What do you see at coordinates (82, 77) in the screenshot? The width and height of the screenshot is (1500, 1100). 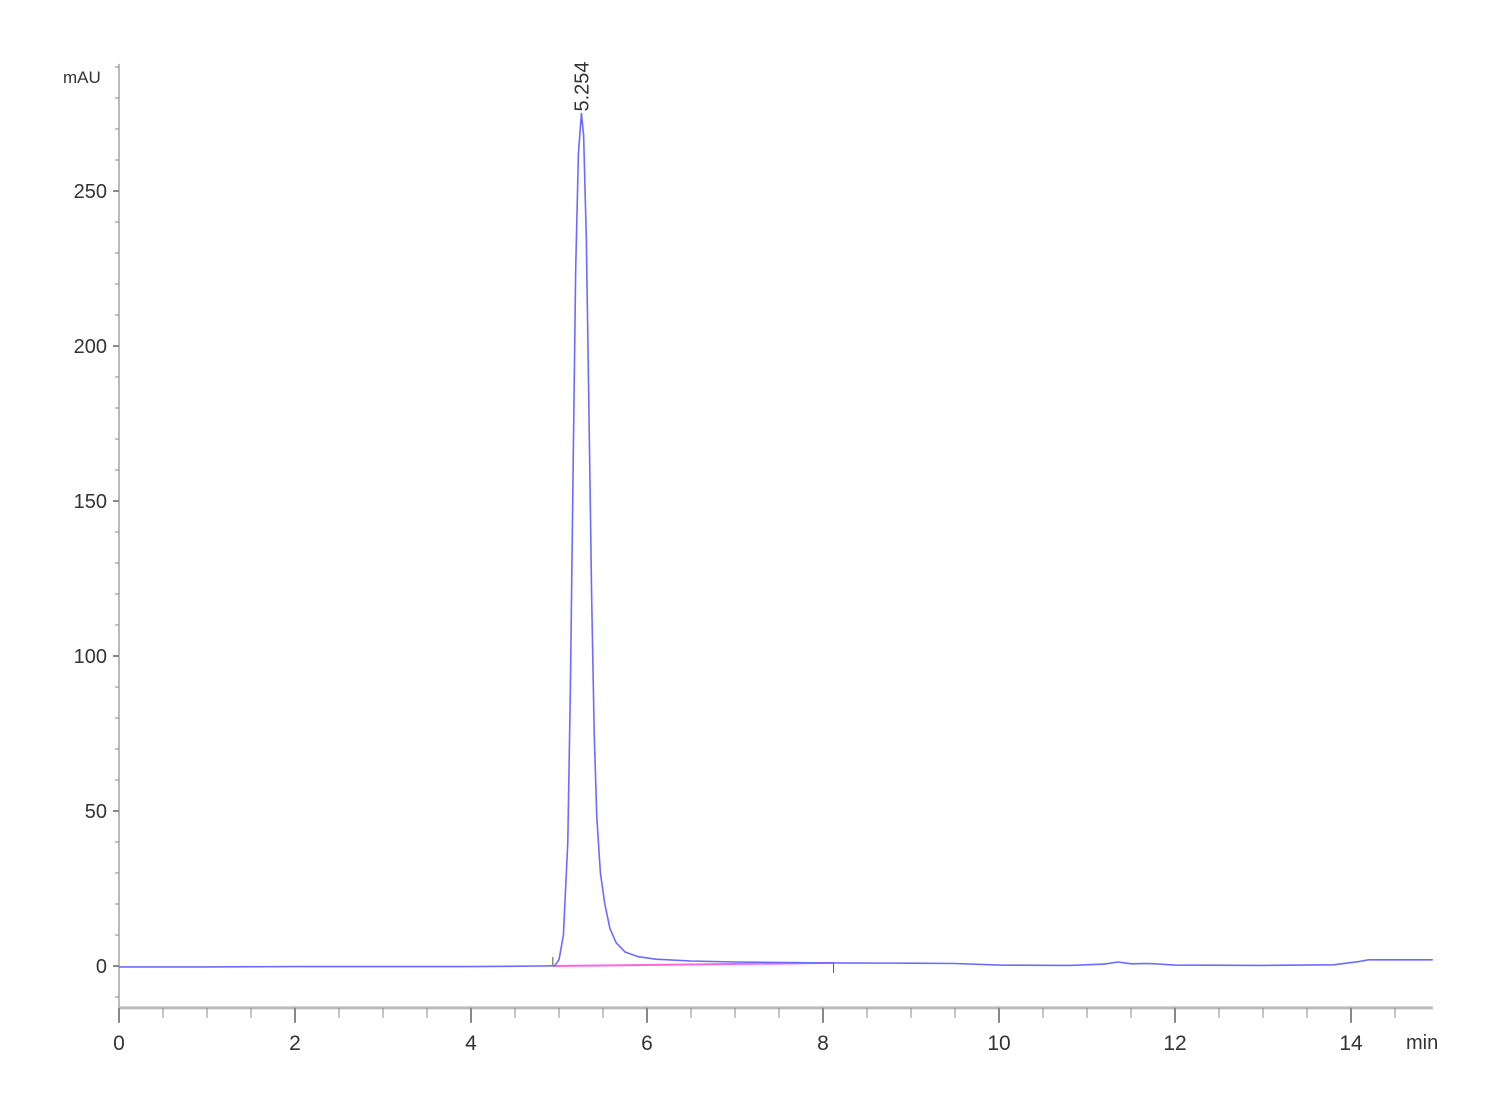 I see `y-axis-label: mAU` at bounding box center [82, 77].